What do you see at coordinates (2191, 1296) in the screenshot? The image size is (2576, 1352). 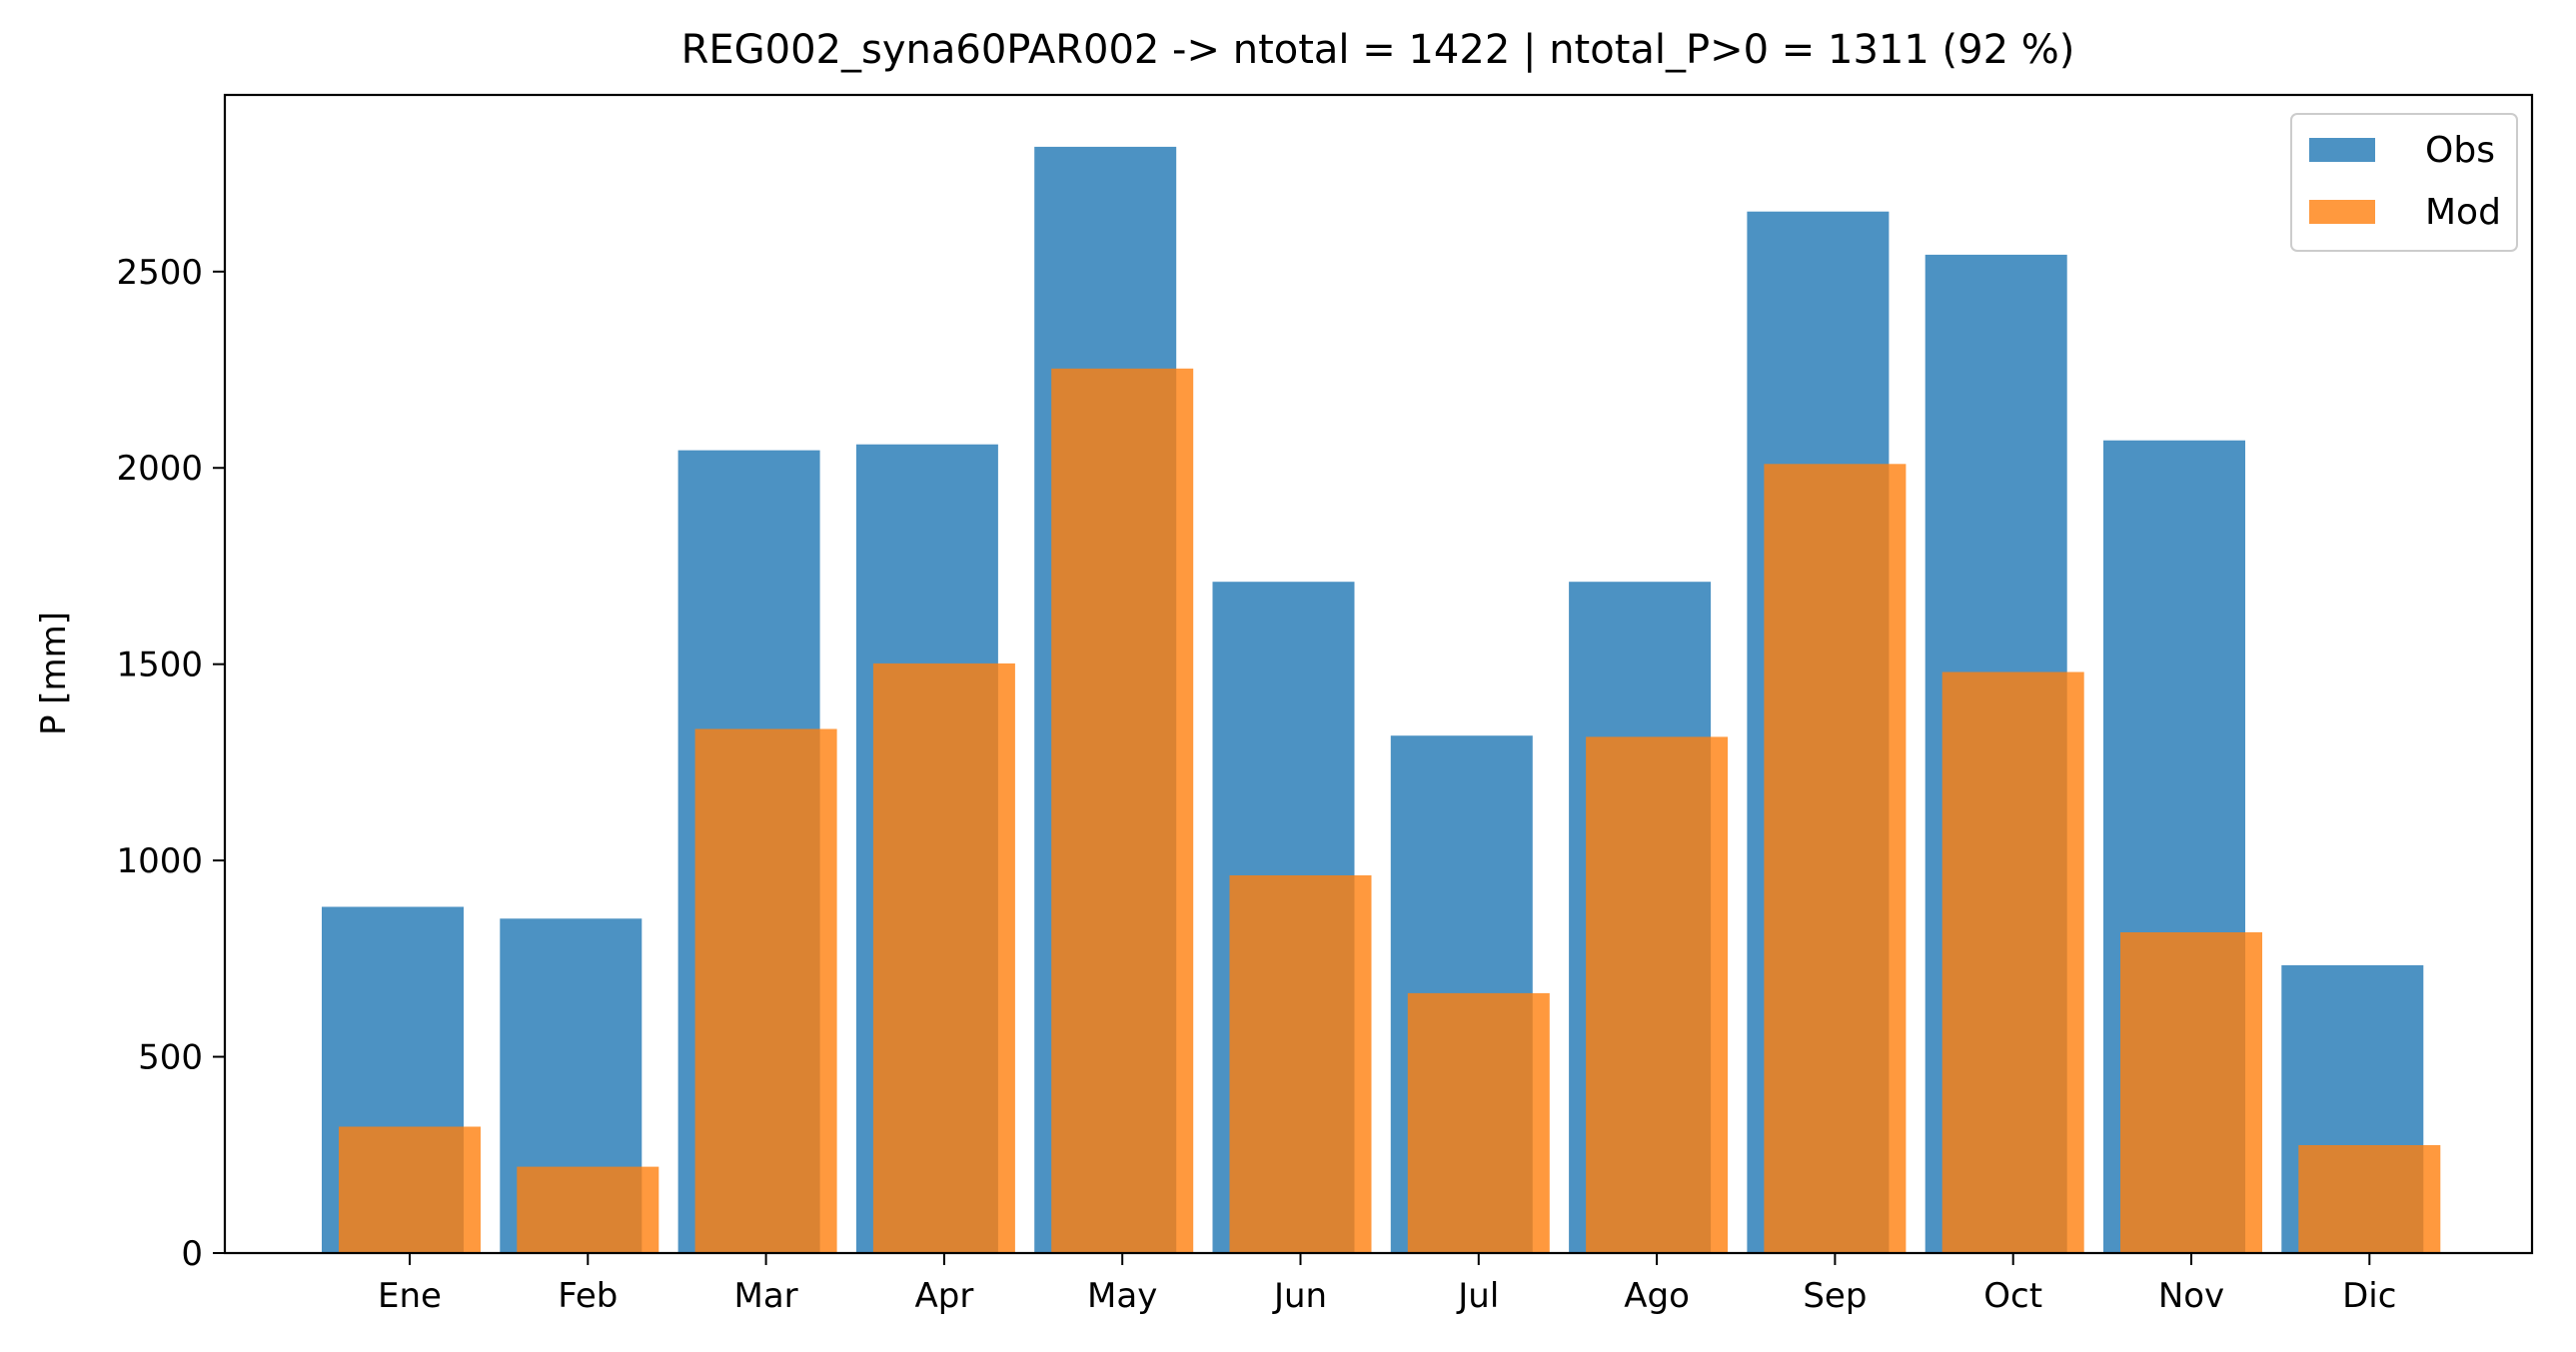 I see `x-tick-label-nov: Nov` at bounding box center [2191, 1296].